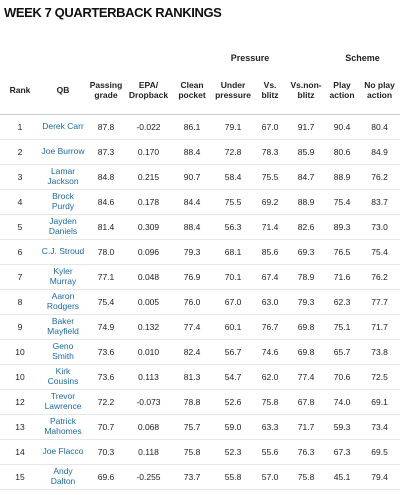 This screenshot has width=400, height=495. I want to click on qb-name: Joe Burrow, so click(63, 150).